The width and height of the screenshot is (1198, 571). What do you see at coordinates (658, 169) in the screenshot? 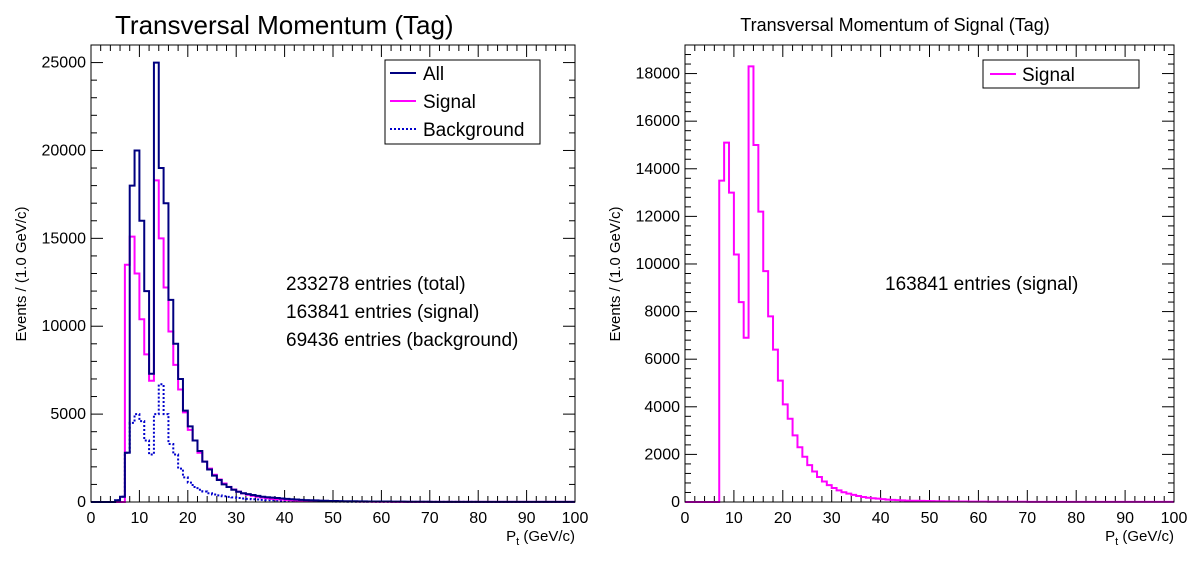
I see `y-tick-label: 14000` at bounding box center [658, 169].